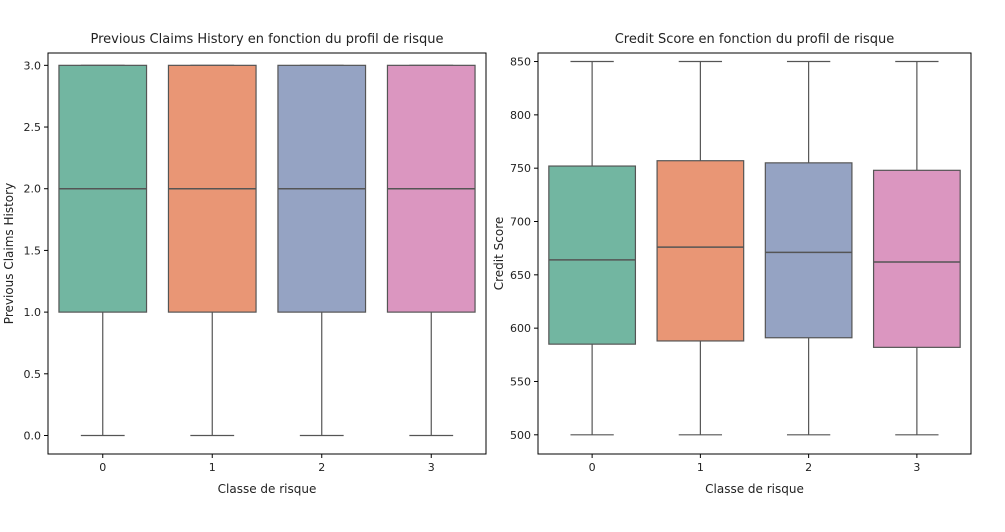 Image resolution: width=1005 pixels, height=532 pixels. Describe the element at coordinates (33, 312) in the screenshot. I see `y-tick-label: 1.0` at that location.